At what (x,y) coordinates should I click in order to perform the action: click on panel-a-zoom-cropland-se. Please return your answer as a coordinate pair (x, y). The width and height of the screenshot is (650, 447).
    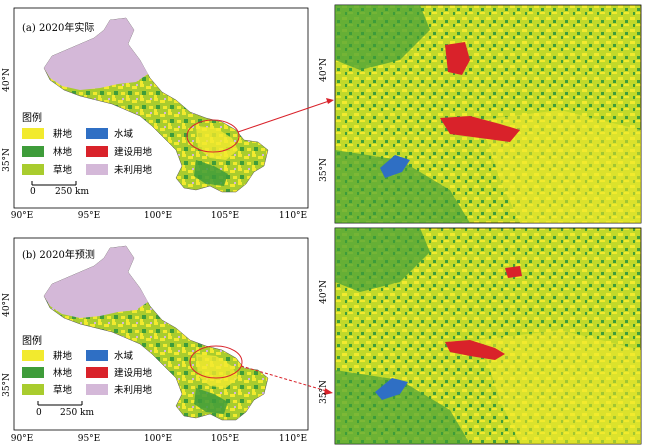
    Looking at the image, I should click on (560, 166).